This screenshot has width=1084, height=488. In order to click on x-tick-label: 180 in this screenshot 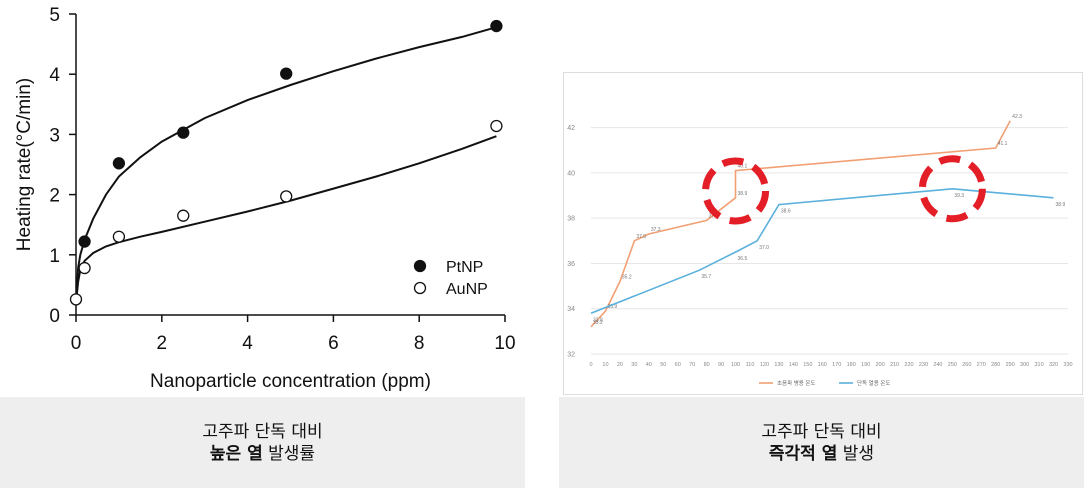, I will do `click(851, 365)`.